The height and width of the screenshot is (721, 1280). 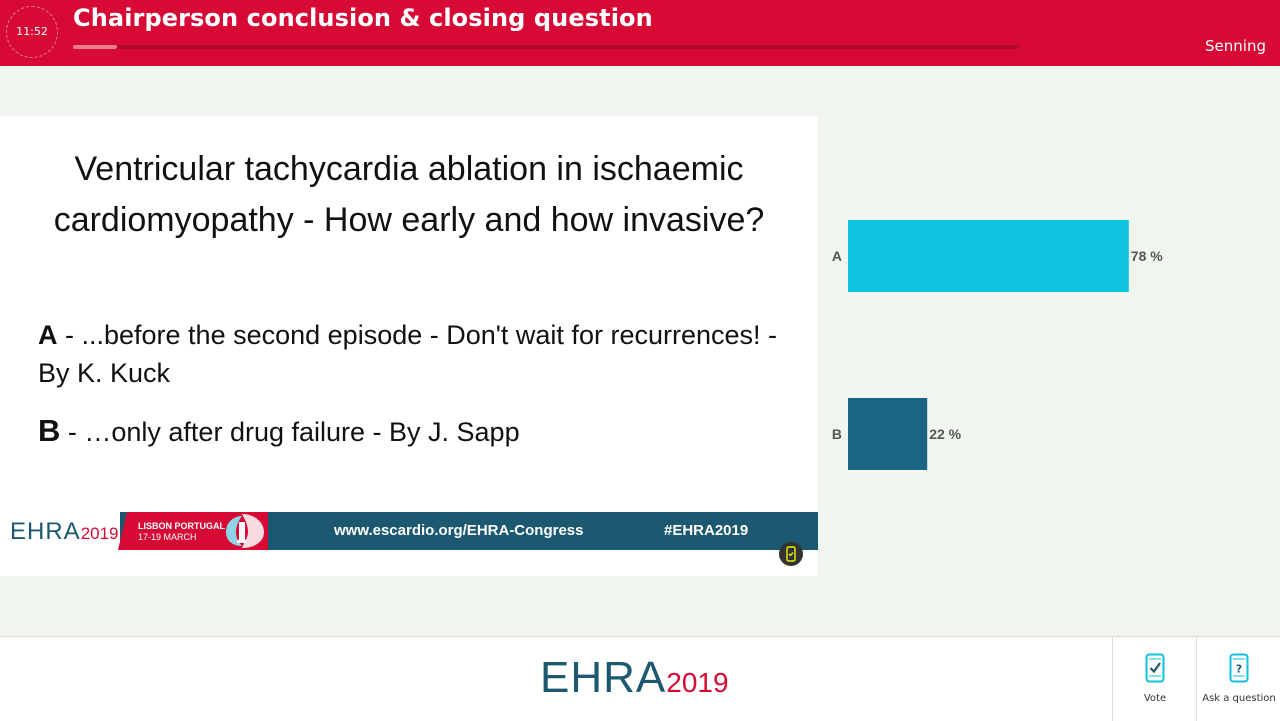 What do you see at coordinates (706, 530) in the screenshot?
I see `congress-hashtag: #EHRA2019` at bounding box center [706, 530].